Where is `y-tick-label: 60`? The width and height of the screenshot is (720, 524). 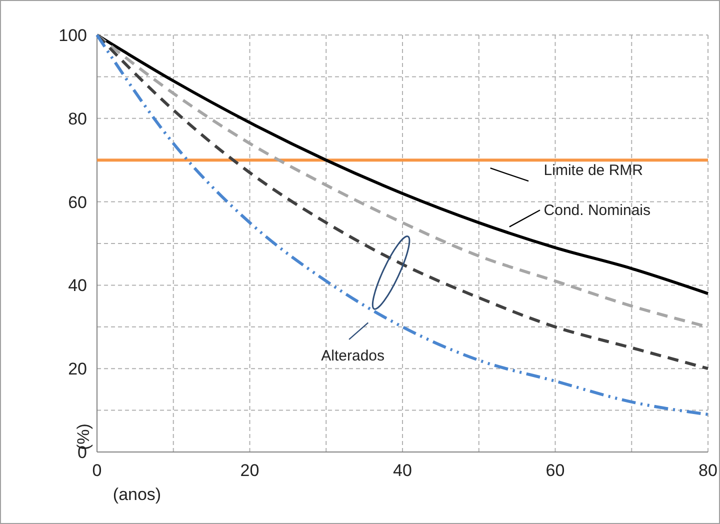
y-tick-label: 60 is located at coordinates (77, 202).